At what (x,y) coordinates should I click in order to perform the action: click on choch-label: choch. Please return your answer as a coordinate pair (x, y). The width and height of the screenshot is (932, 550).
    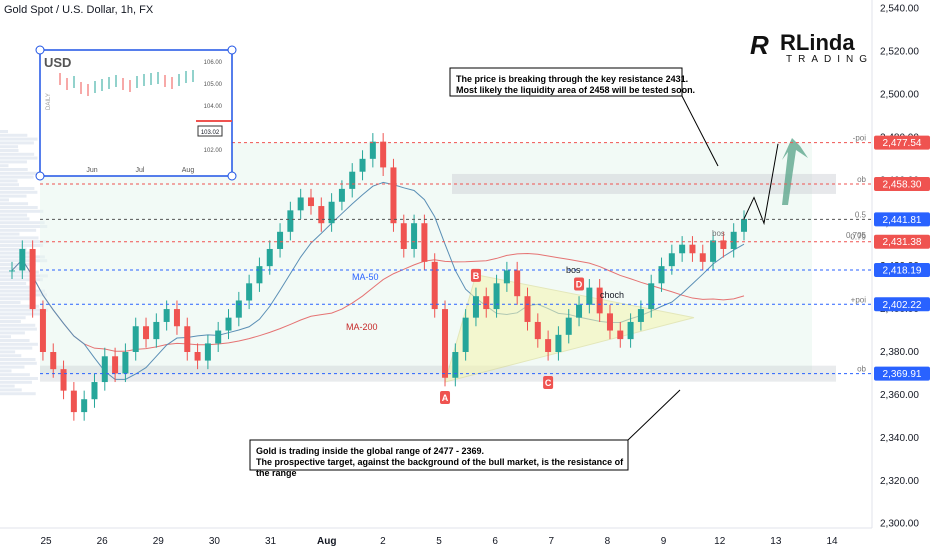
    Looking at the image, I should click on (612, 295).